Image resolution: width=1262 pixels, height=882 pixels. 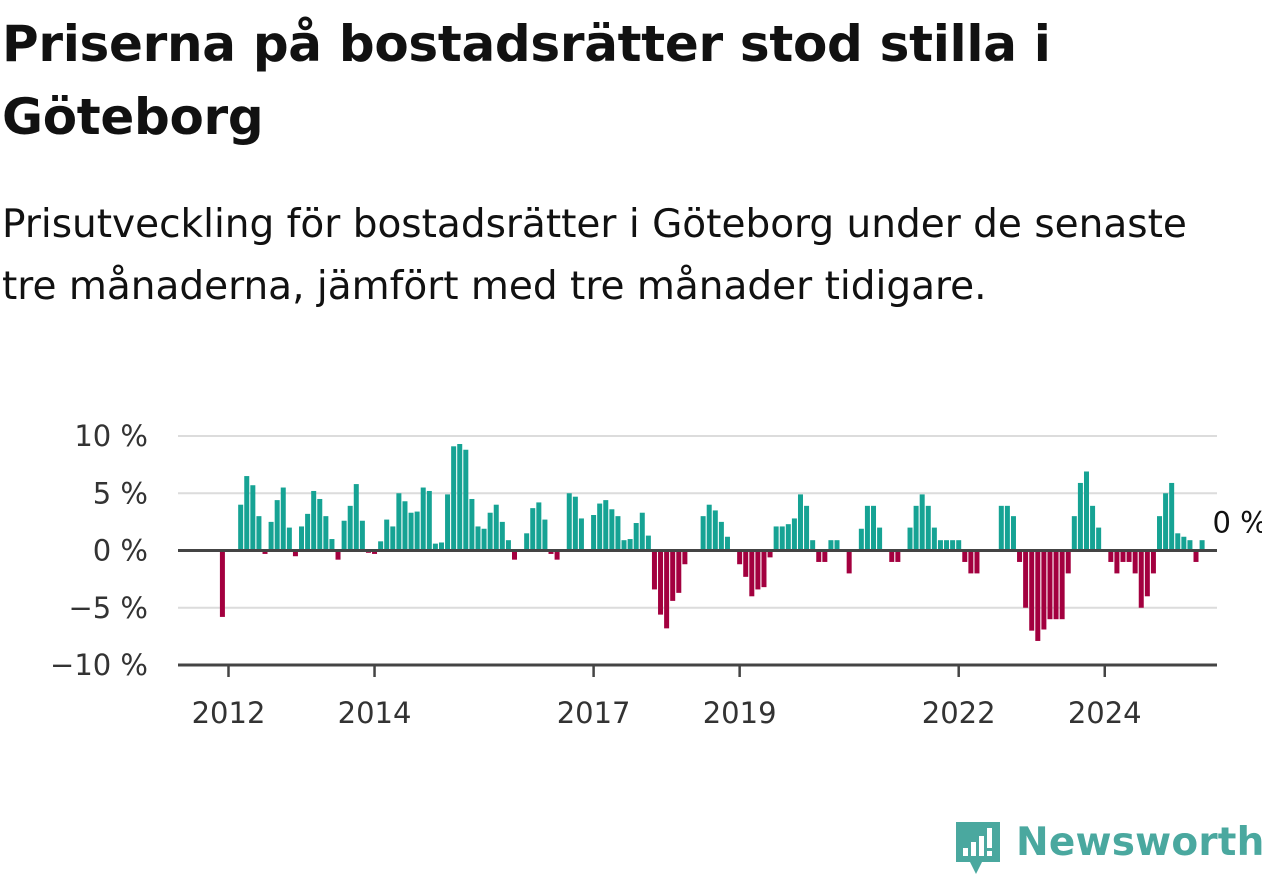 What do you see at coordinates (108, 608) in the screenshot?
I see `y-tick-label: −5 %` at bounding box center [108, 608].